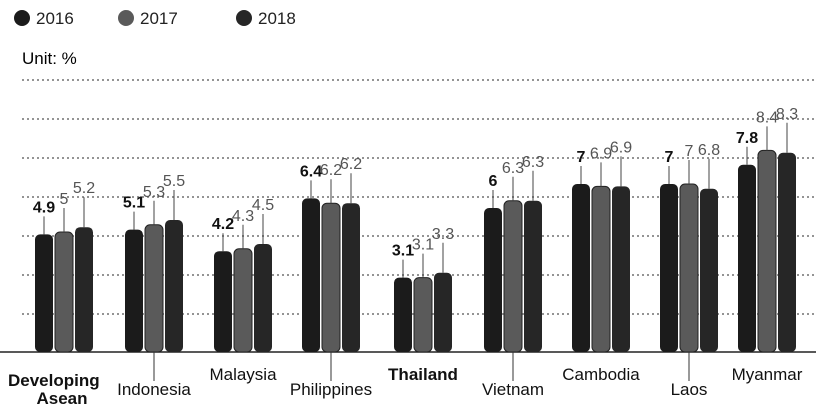  What do you see at coordinates (174, 181) in the screenshot?
I see `value-label: 5.5` at bounding box center [174, 181].